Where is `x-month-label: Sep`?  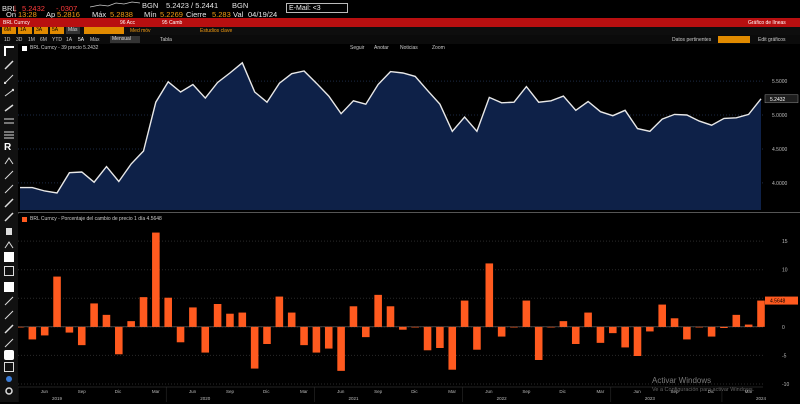
x-month-label: Sep is located at coordinates (378, 391).